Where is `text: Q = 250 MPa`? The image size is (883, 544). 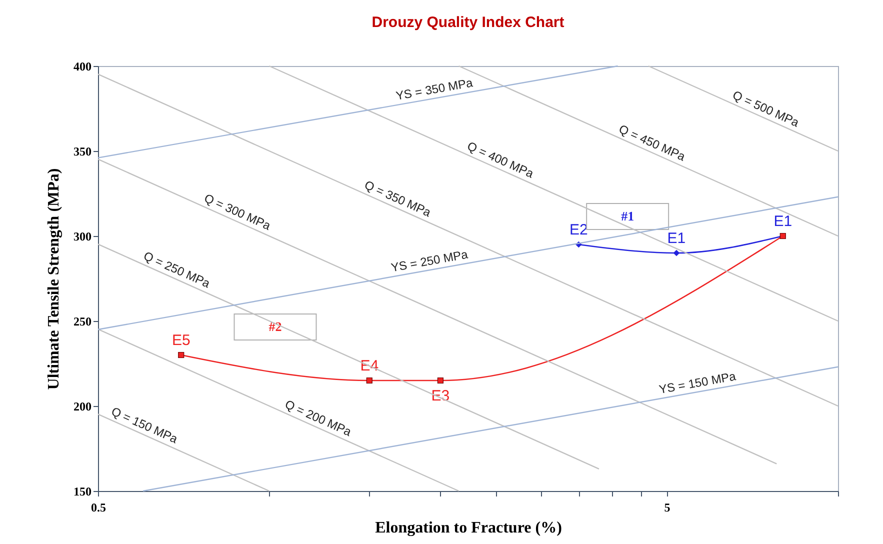
text: Q = 250 MPa is located at coordinates (177, 269).